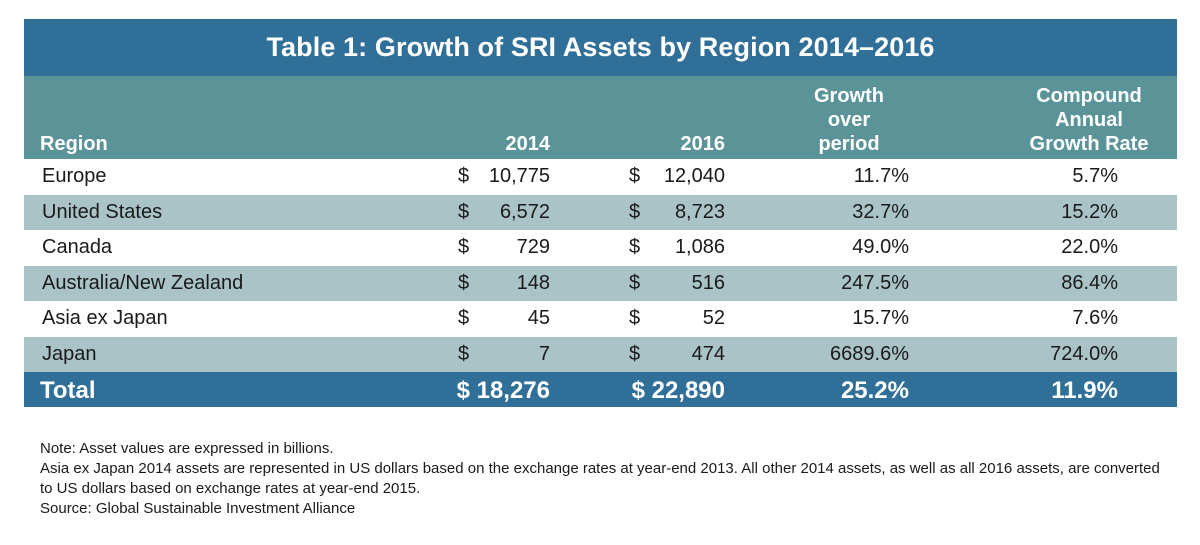 This screenshot has width=1200, height=545. I want to click on table-row: Canada $ 729 $ 1,086 49.0% 22.0%, so click(600, 248).